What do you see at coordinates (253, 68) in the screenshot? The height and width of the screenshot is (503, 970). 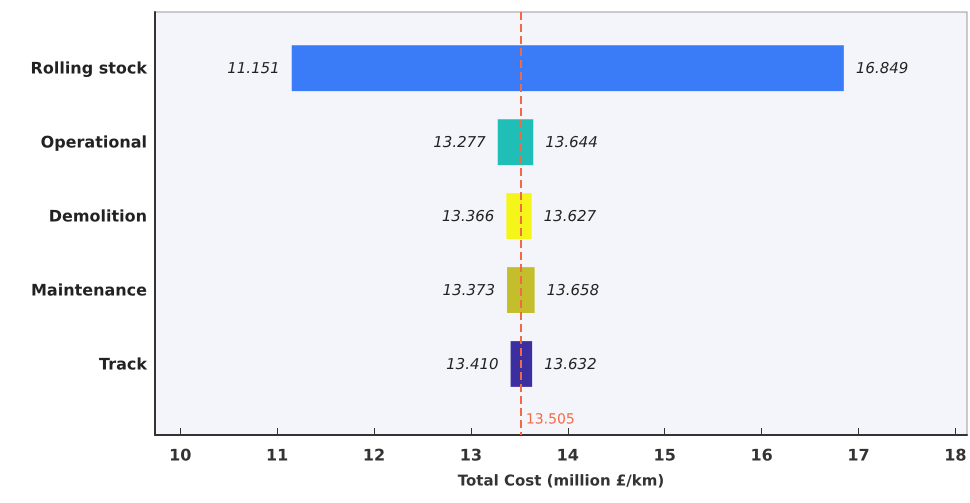 I see `annotation: 11.151` at bounding box center [253, 68].